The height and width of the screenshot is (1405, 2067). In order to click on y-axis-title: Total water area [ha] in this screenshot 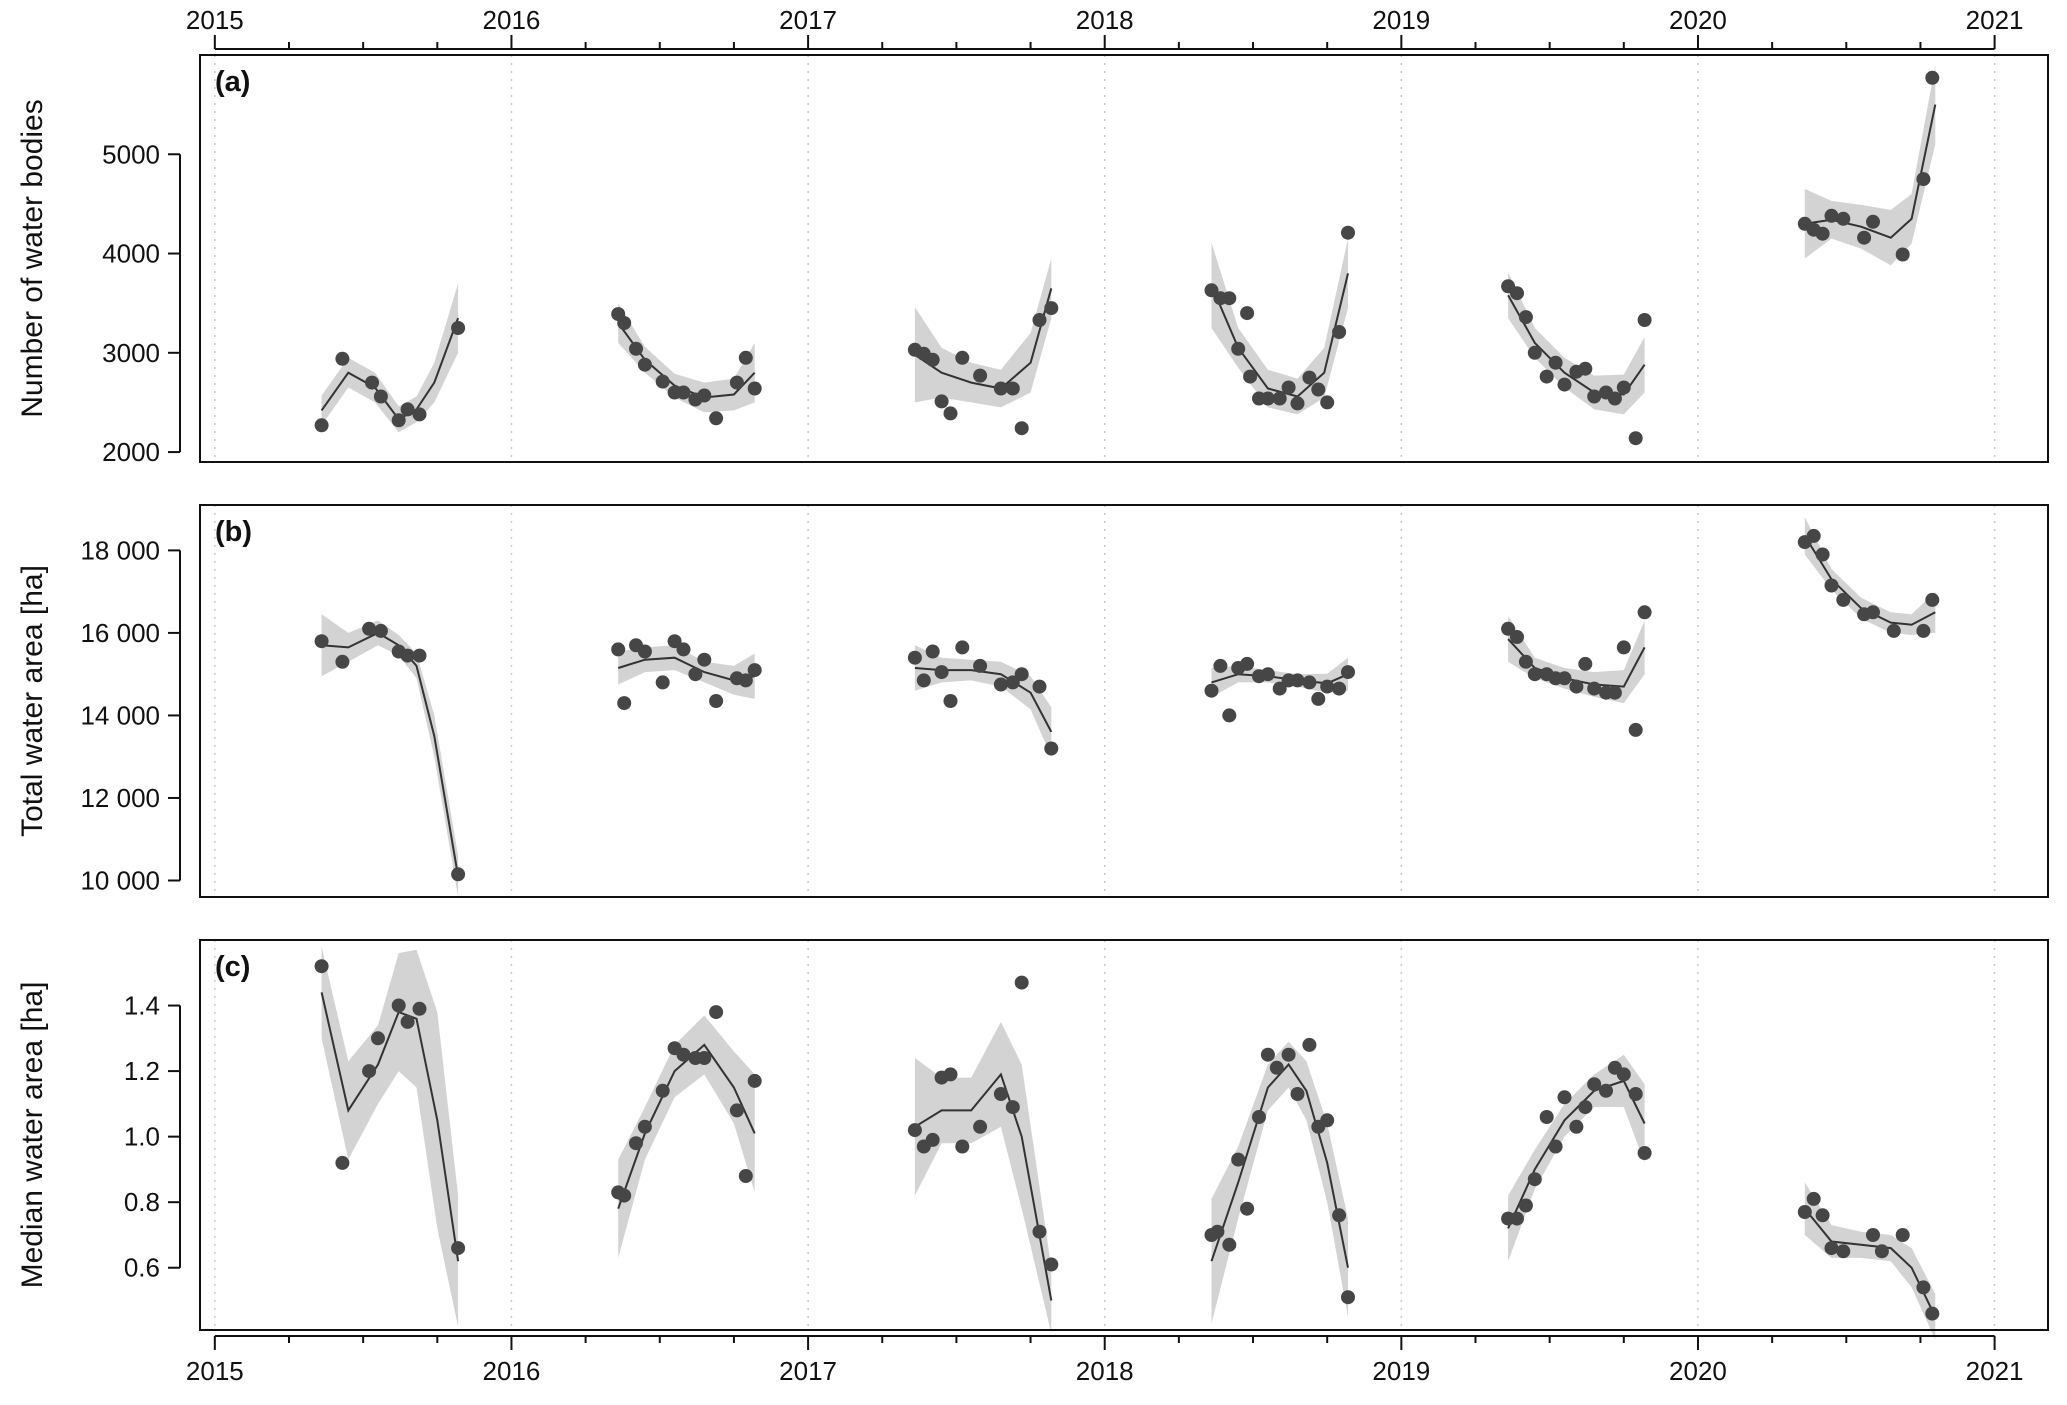, I will do `click(32, 701)`.